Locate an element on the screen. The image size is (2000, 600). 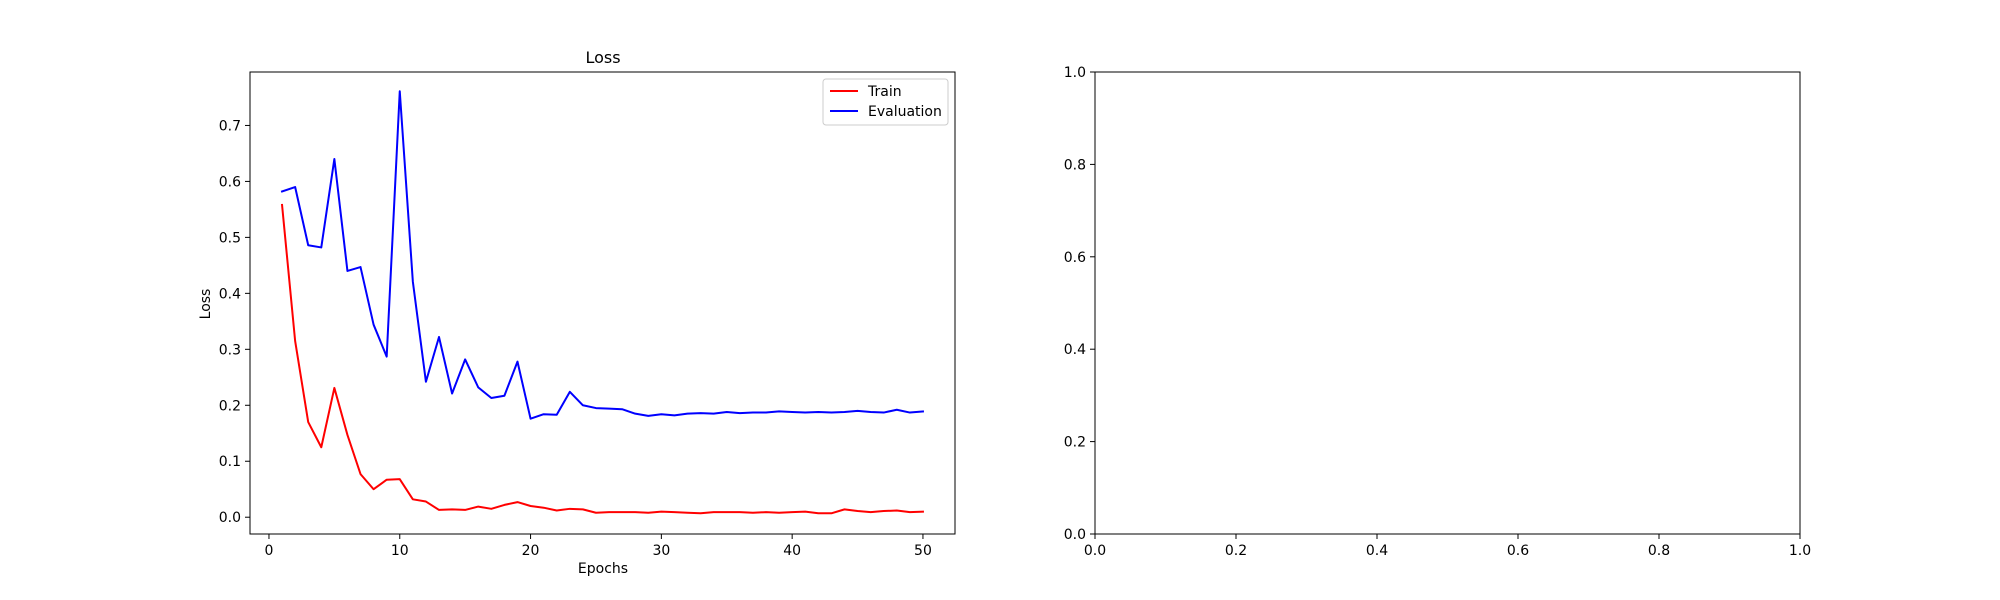
x-tick-label: 50 is located at coordinates (923, 551).